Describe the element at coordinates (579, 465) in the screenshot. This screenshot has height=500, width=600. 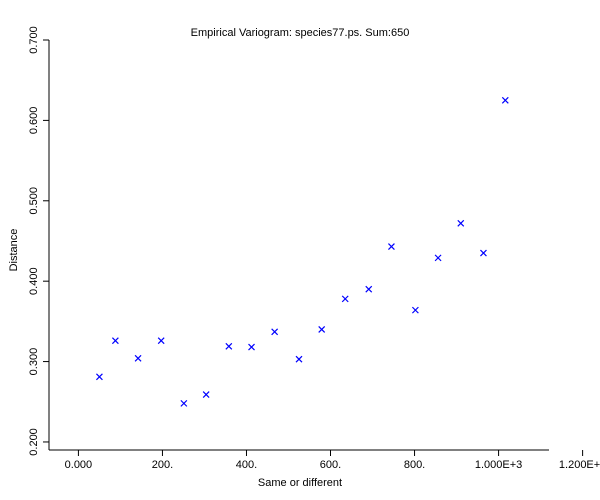
I see `x-tick-label: 1.200E+3` at that location.